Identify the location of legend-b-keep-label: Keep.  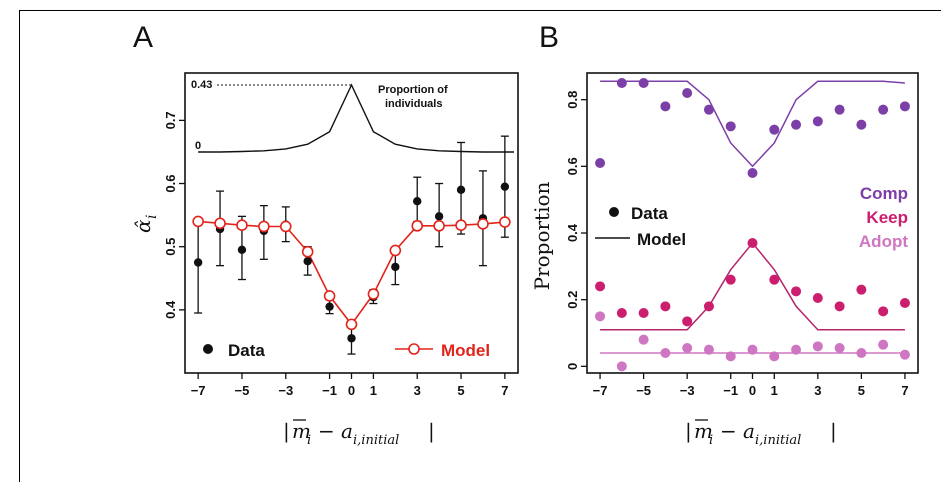
(887, 217).